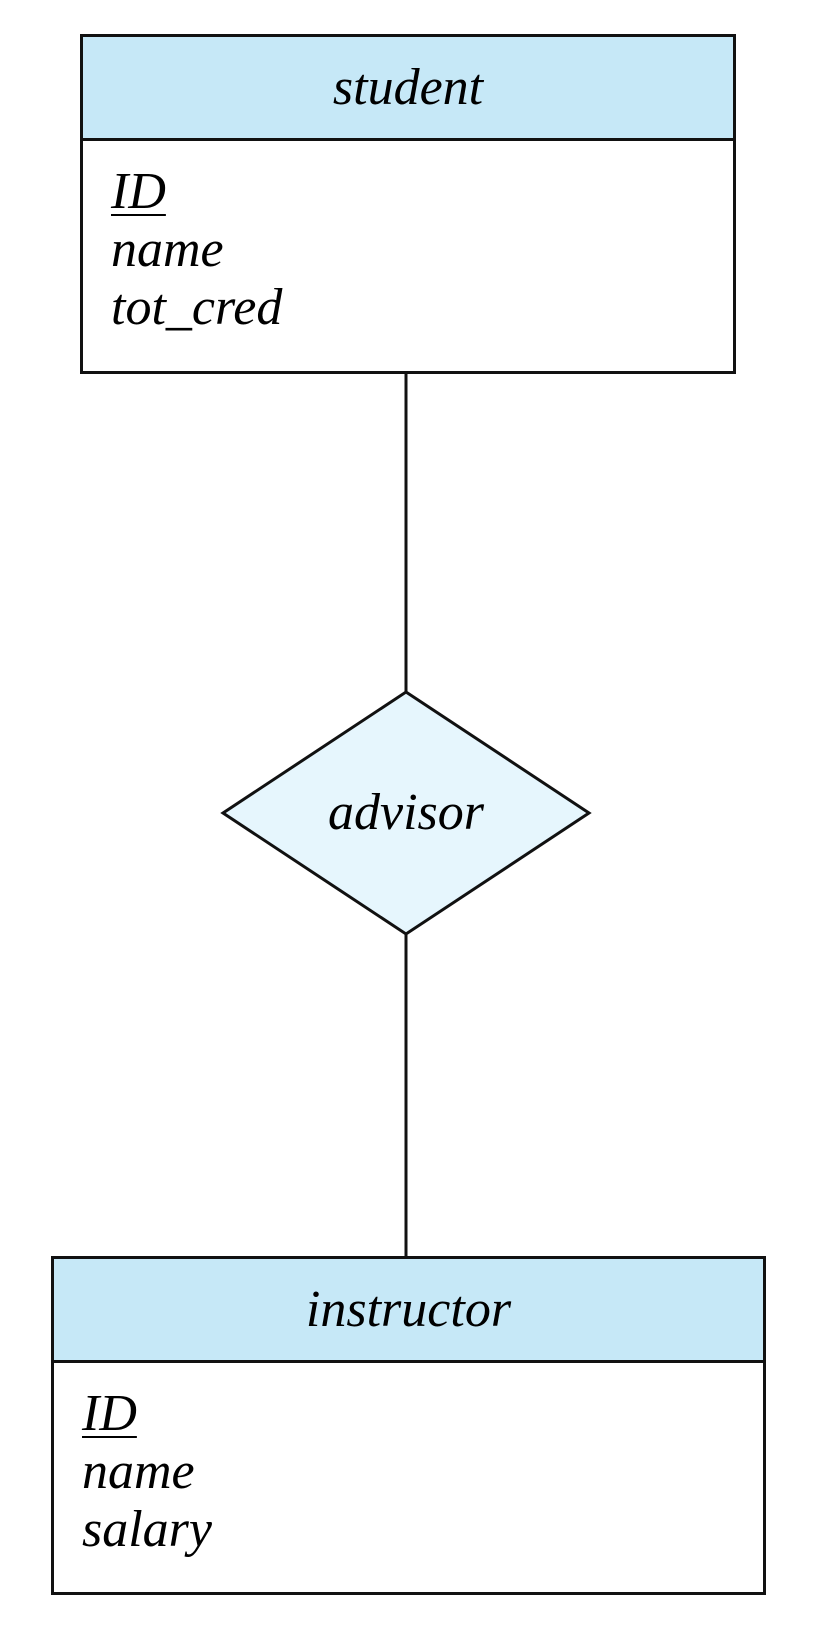 This screenshot has width=813, height=1625. I want to click on student-attribute-name: name, so click(167, 249).